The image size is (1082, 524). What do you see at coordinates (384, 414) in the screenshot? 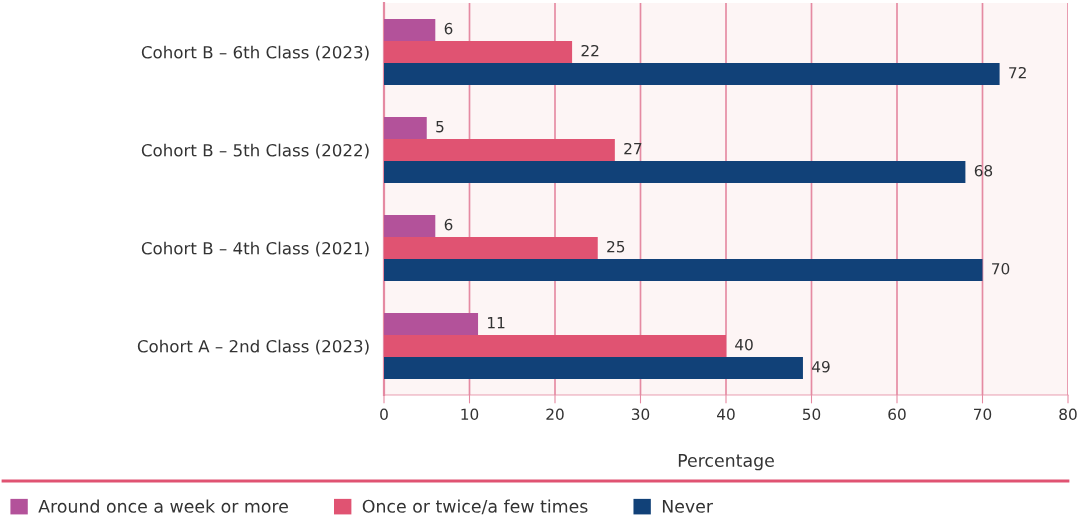
I see `x-tick-label: 0` at bounding box center [384, 414].